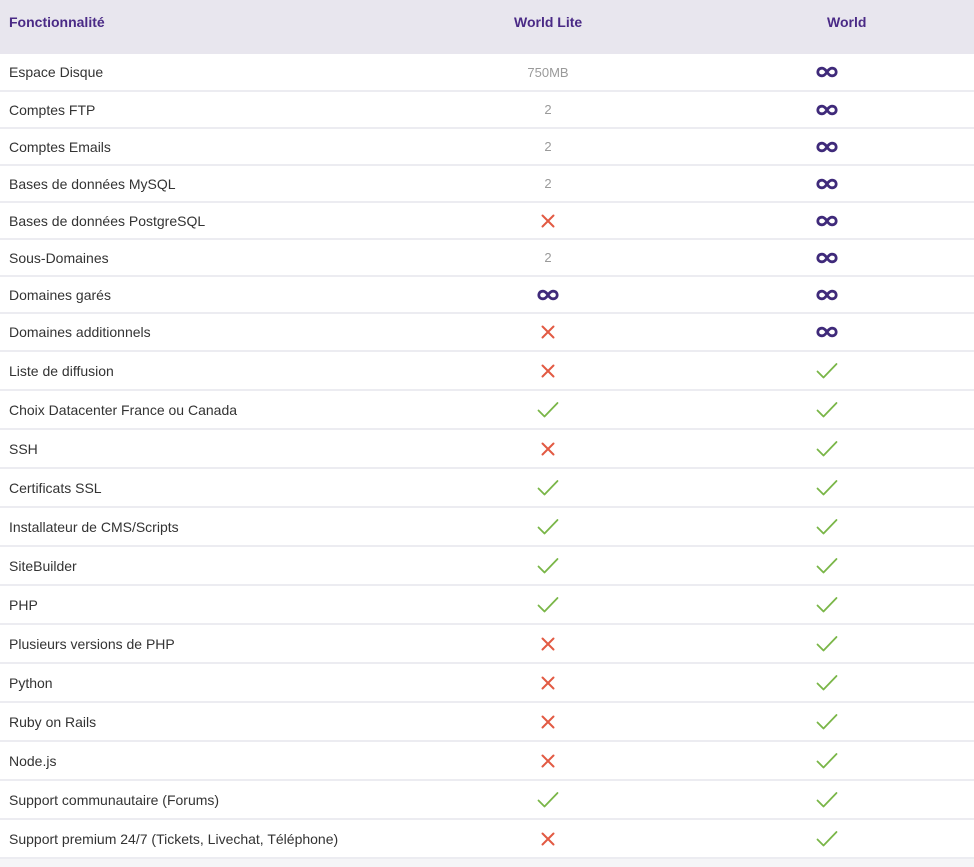  I want to click on table-row: Certificats SSL, so click(487, 488).